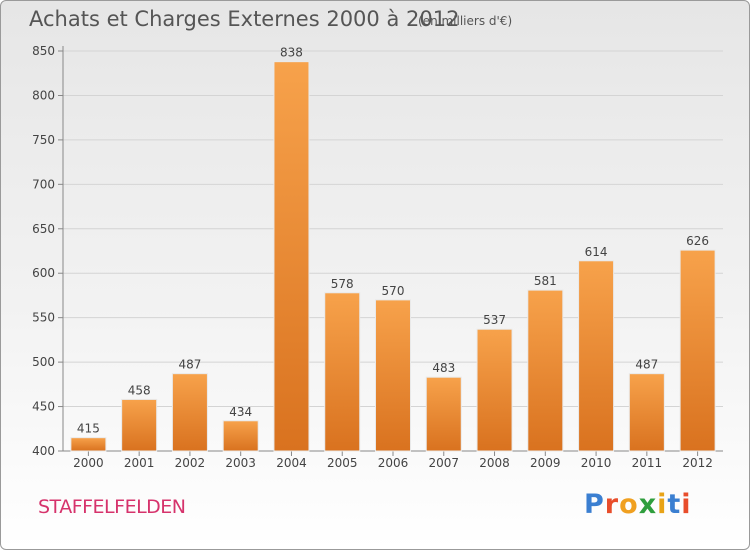  I want to click on x-tick-label: 2002, so click(190, 463).